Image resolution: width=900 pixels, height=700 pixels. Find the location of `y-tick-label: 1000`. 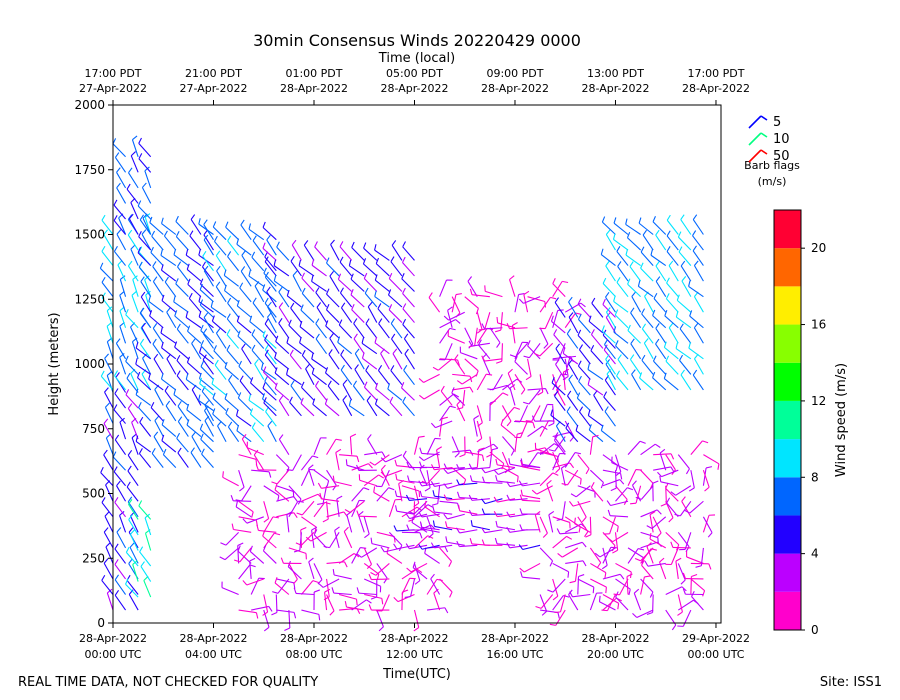

y-tick-label: 1000 is located at coordinates (89, 364).